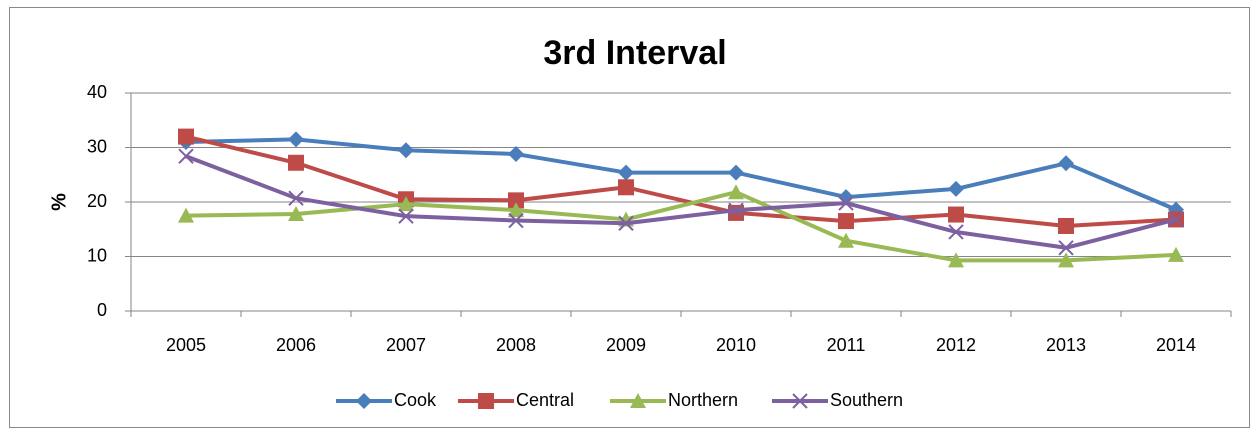 This screenshot has height=440, width=1258. What do you see at coordinates (846, 345) in the screenshot?
I see `x-tick-label: 2011` at bounding box center [846, 345].